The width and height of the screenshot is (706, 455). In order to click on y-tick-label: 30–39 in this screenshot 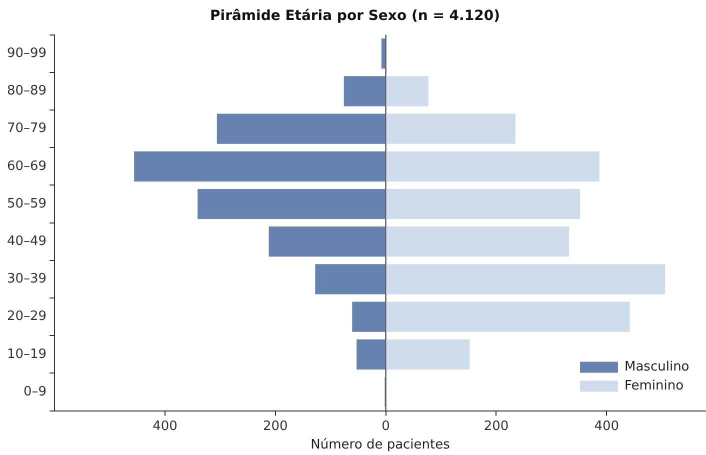, I will do `click(26, 279)`.